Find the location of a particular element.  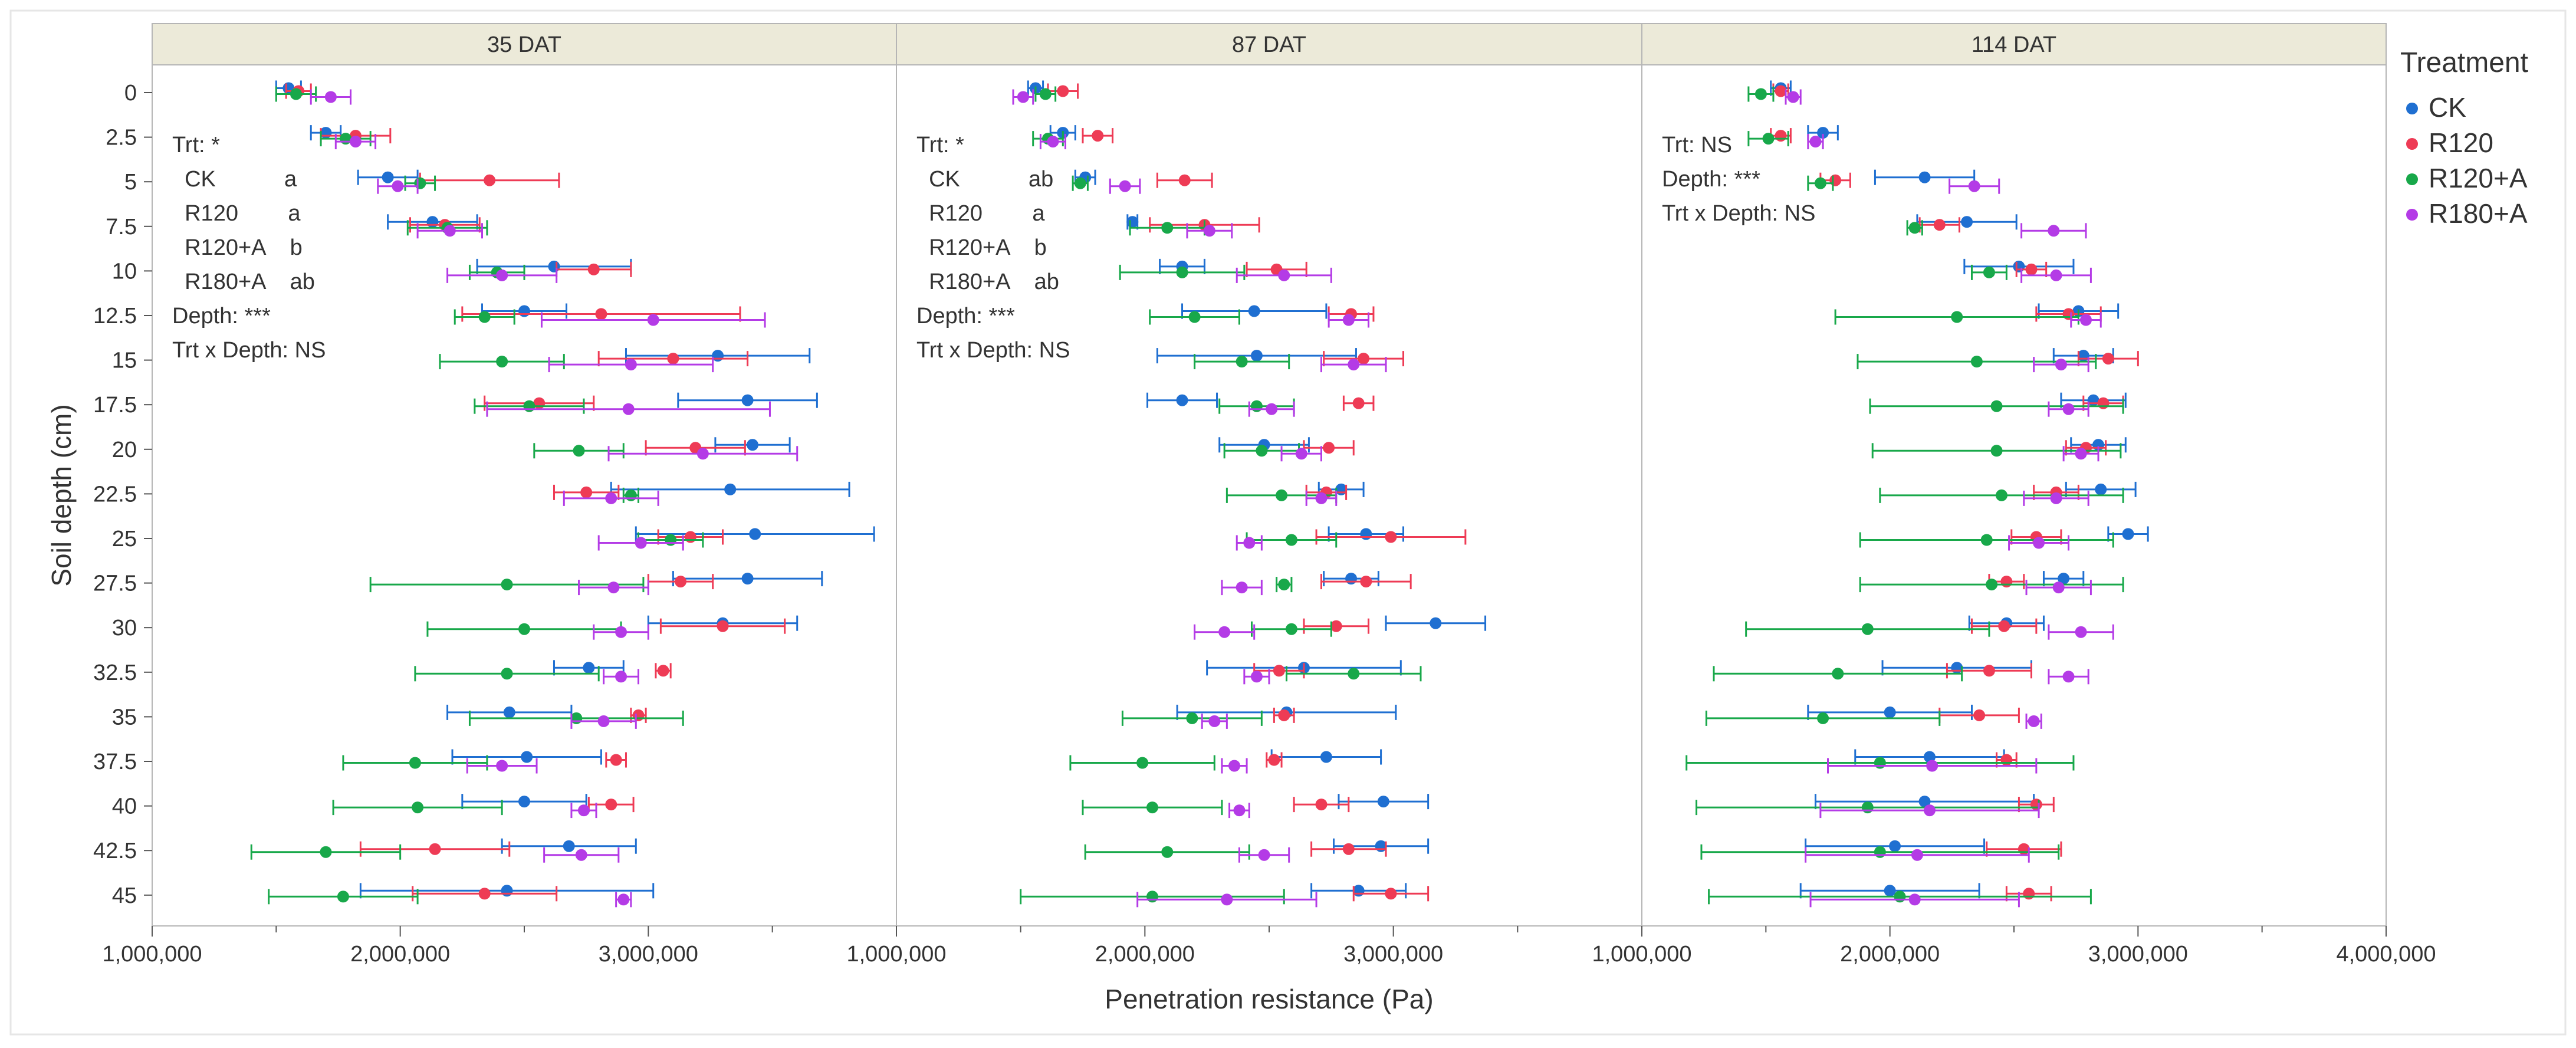

x-tick-label: 1,000,000 is located at coordinates (152, 955).